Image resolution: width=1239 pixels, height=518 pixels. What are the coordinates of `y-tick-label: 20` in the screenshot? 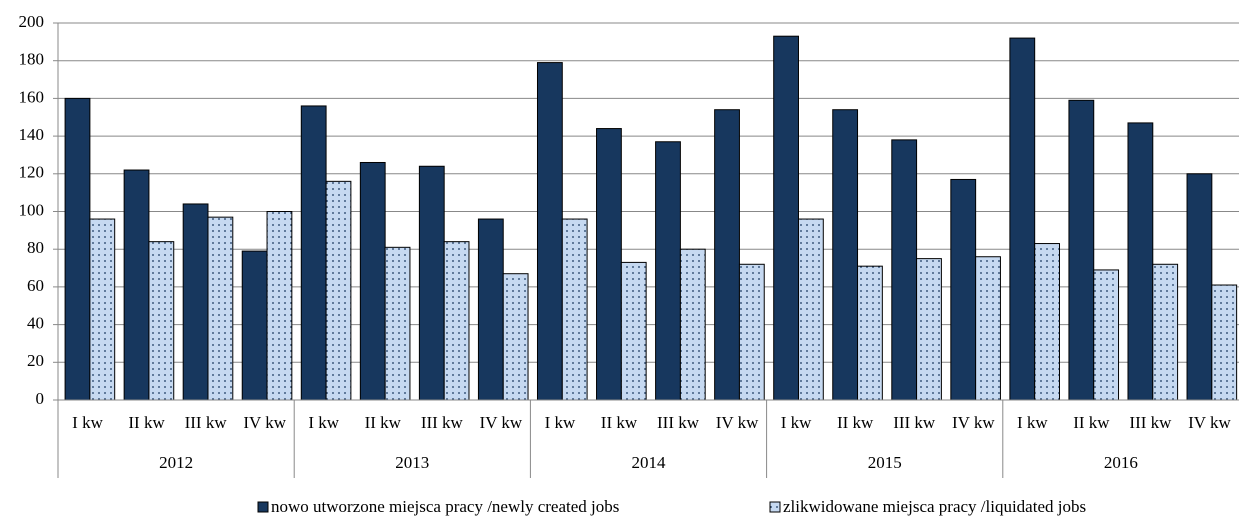 It's located at (35, 360).